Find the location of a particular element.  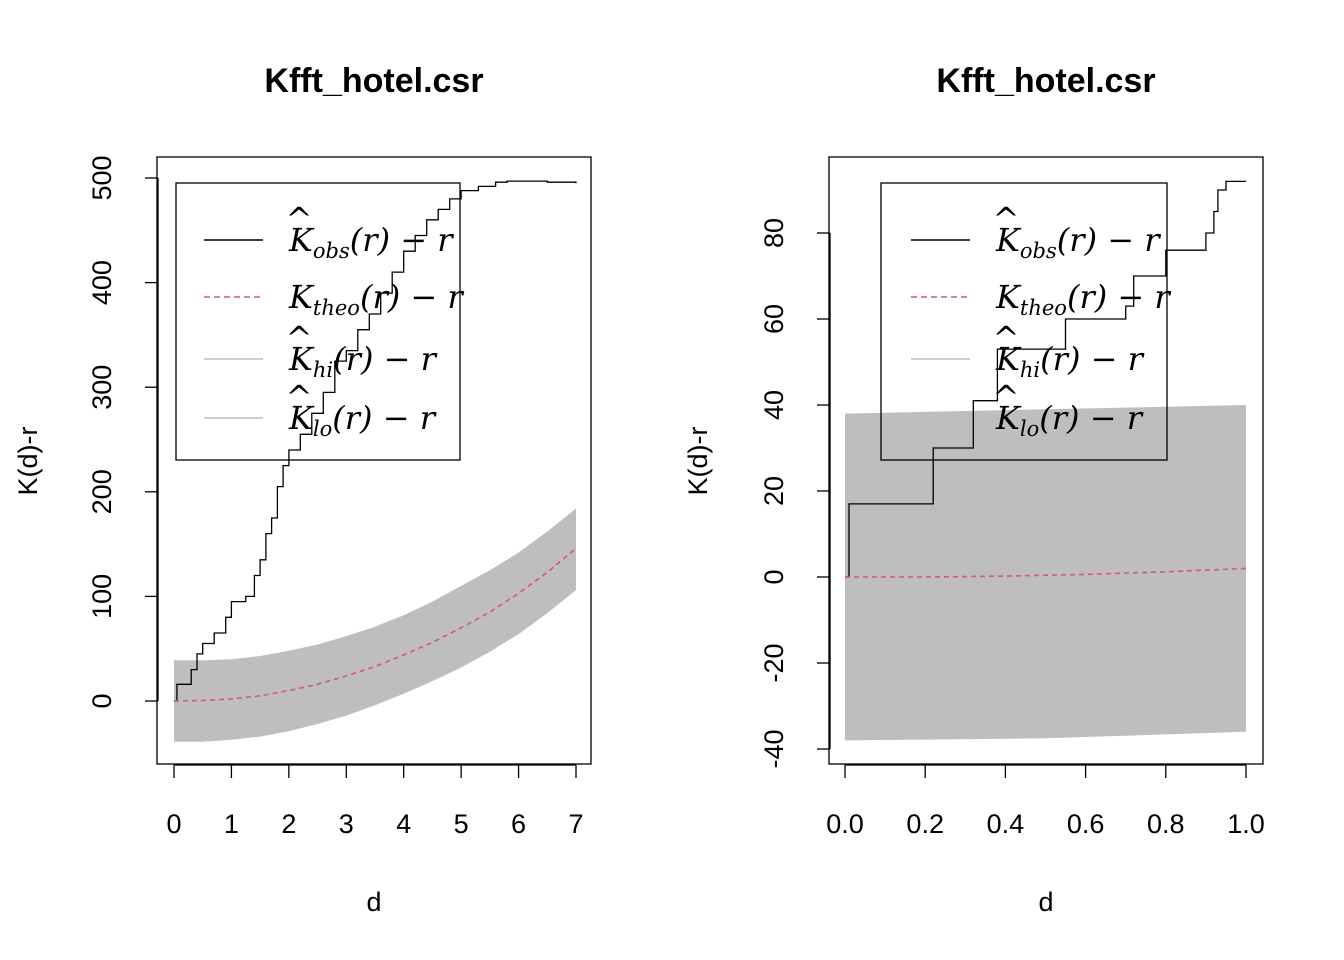

x-tick-label: 0.6 is located at coordinates (1086, 824).